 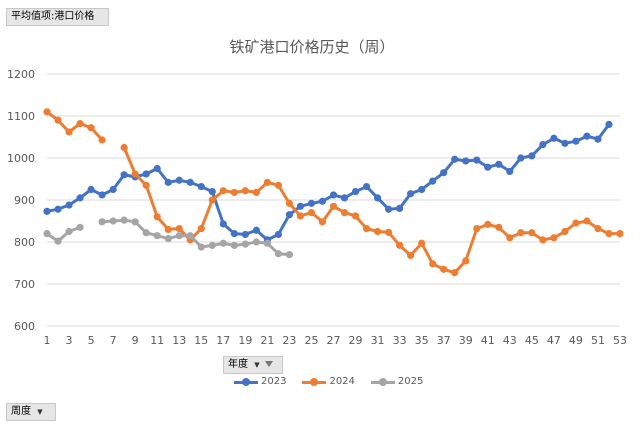 What do you see at coordinates (400, 340) in the screenshot?
I see `x-tick-label: 33` at bounding box center [400, 340].